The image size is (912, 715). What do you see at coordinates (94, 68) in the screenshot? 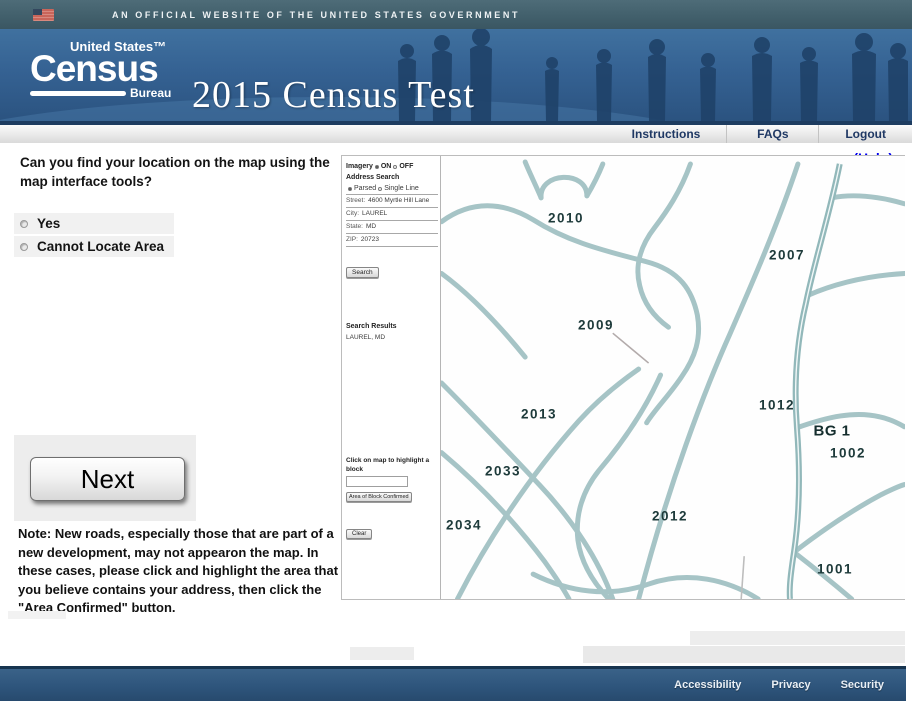
I see `logo-census: Census` at bounding box center [94, 68].